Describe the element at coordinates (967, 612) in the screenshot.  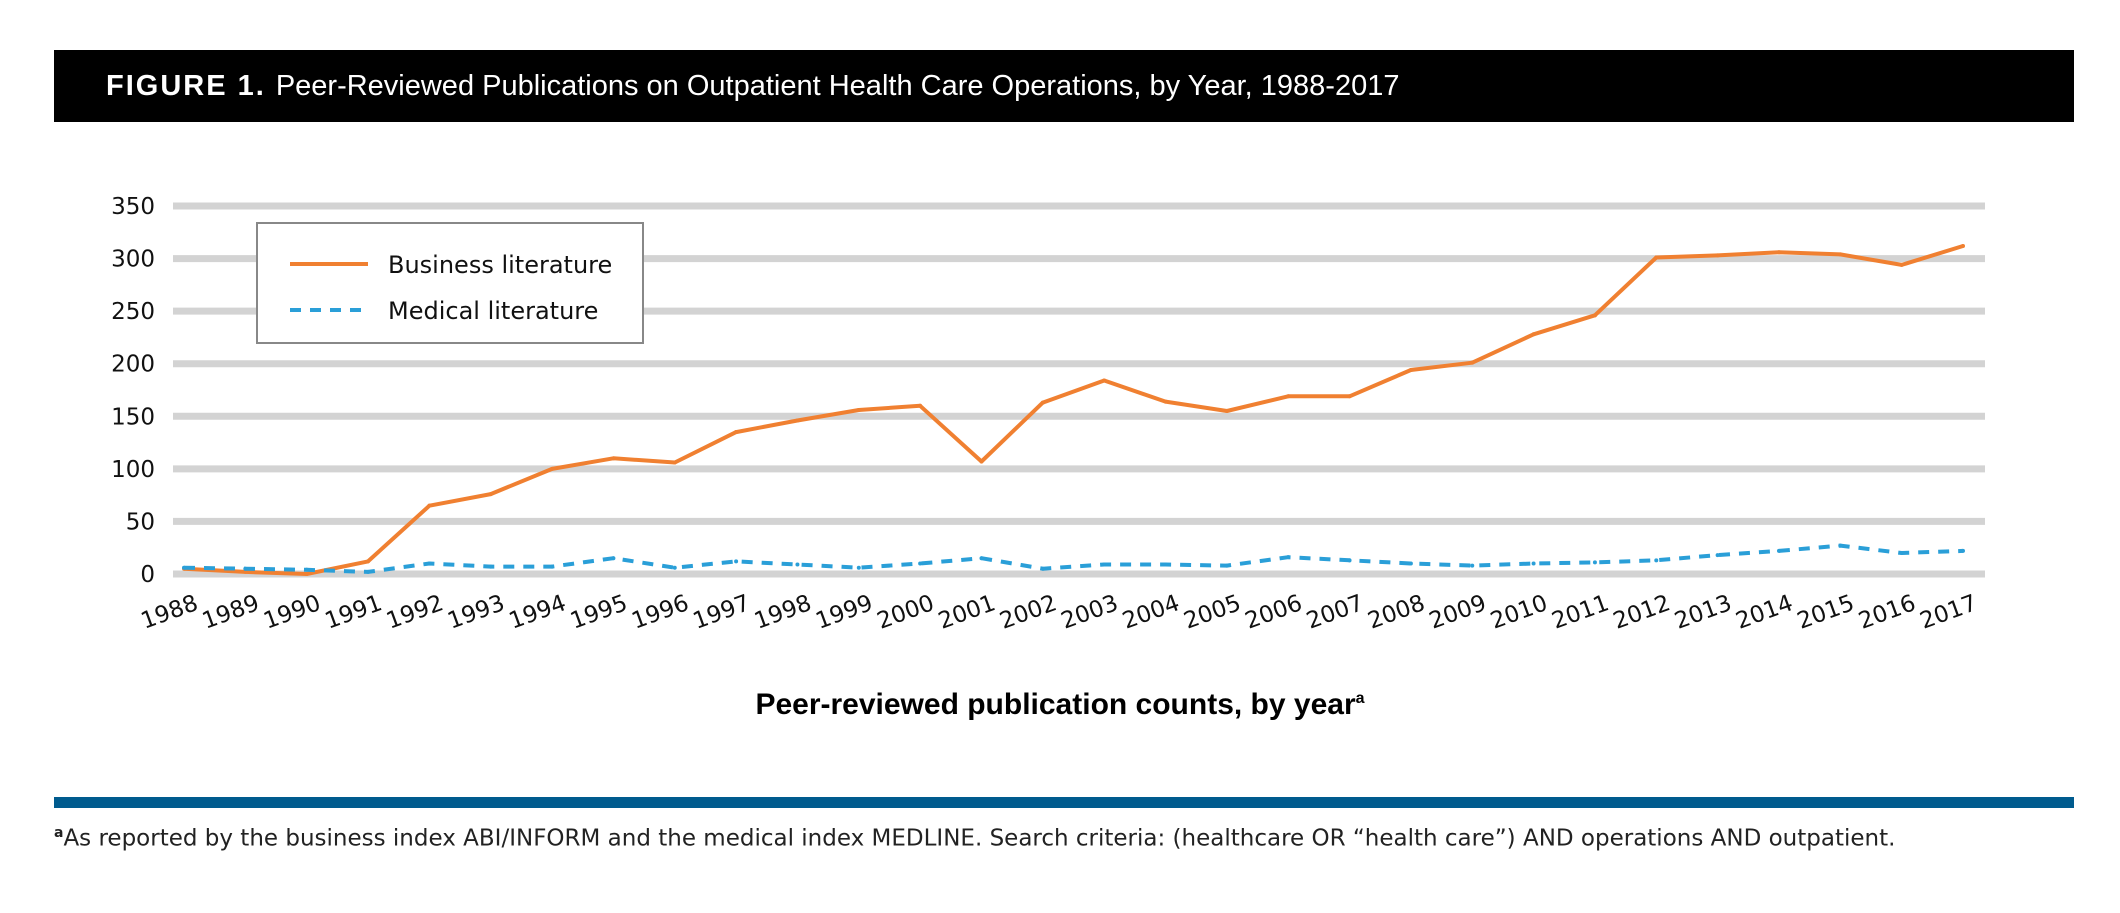
I see `x-tick-label: 2001` at that location.